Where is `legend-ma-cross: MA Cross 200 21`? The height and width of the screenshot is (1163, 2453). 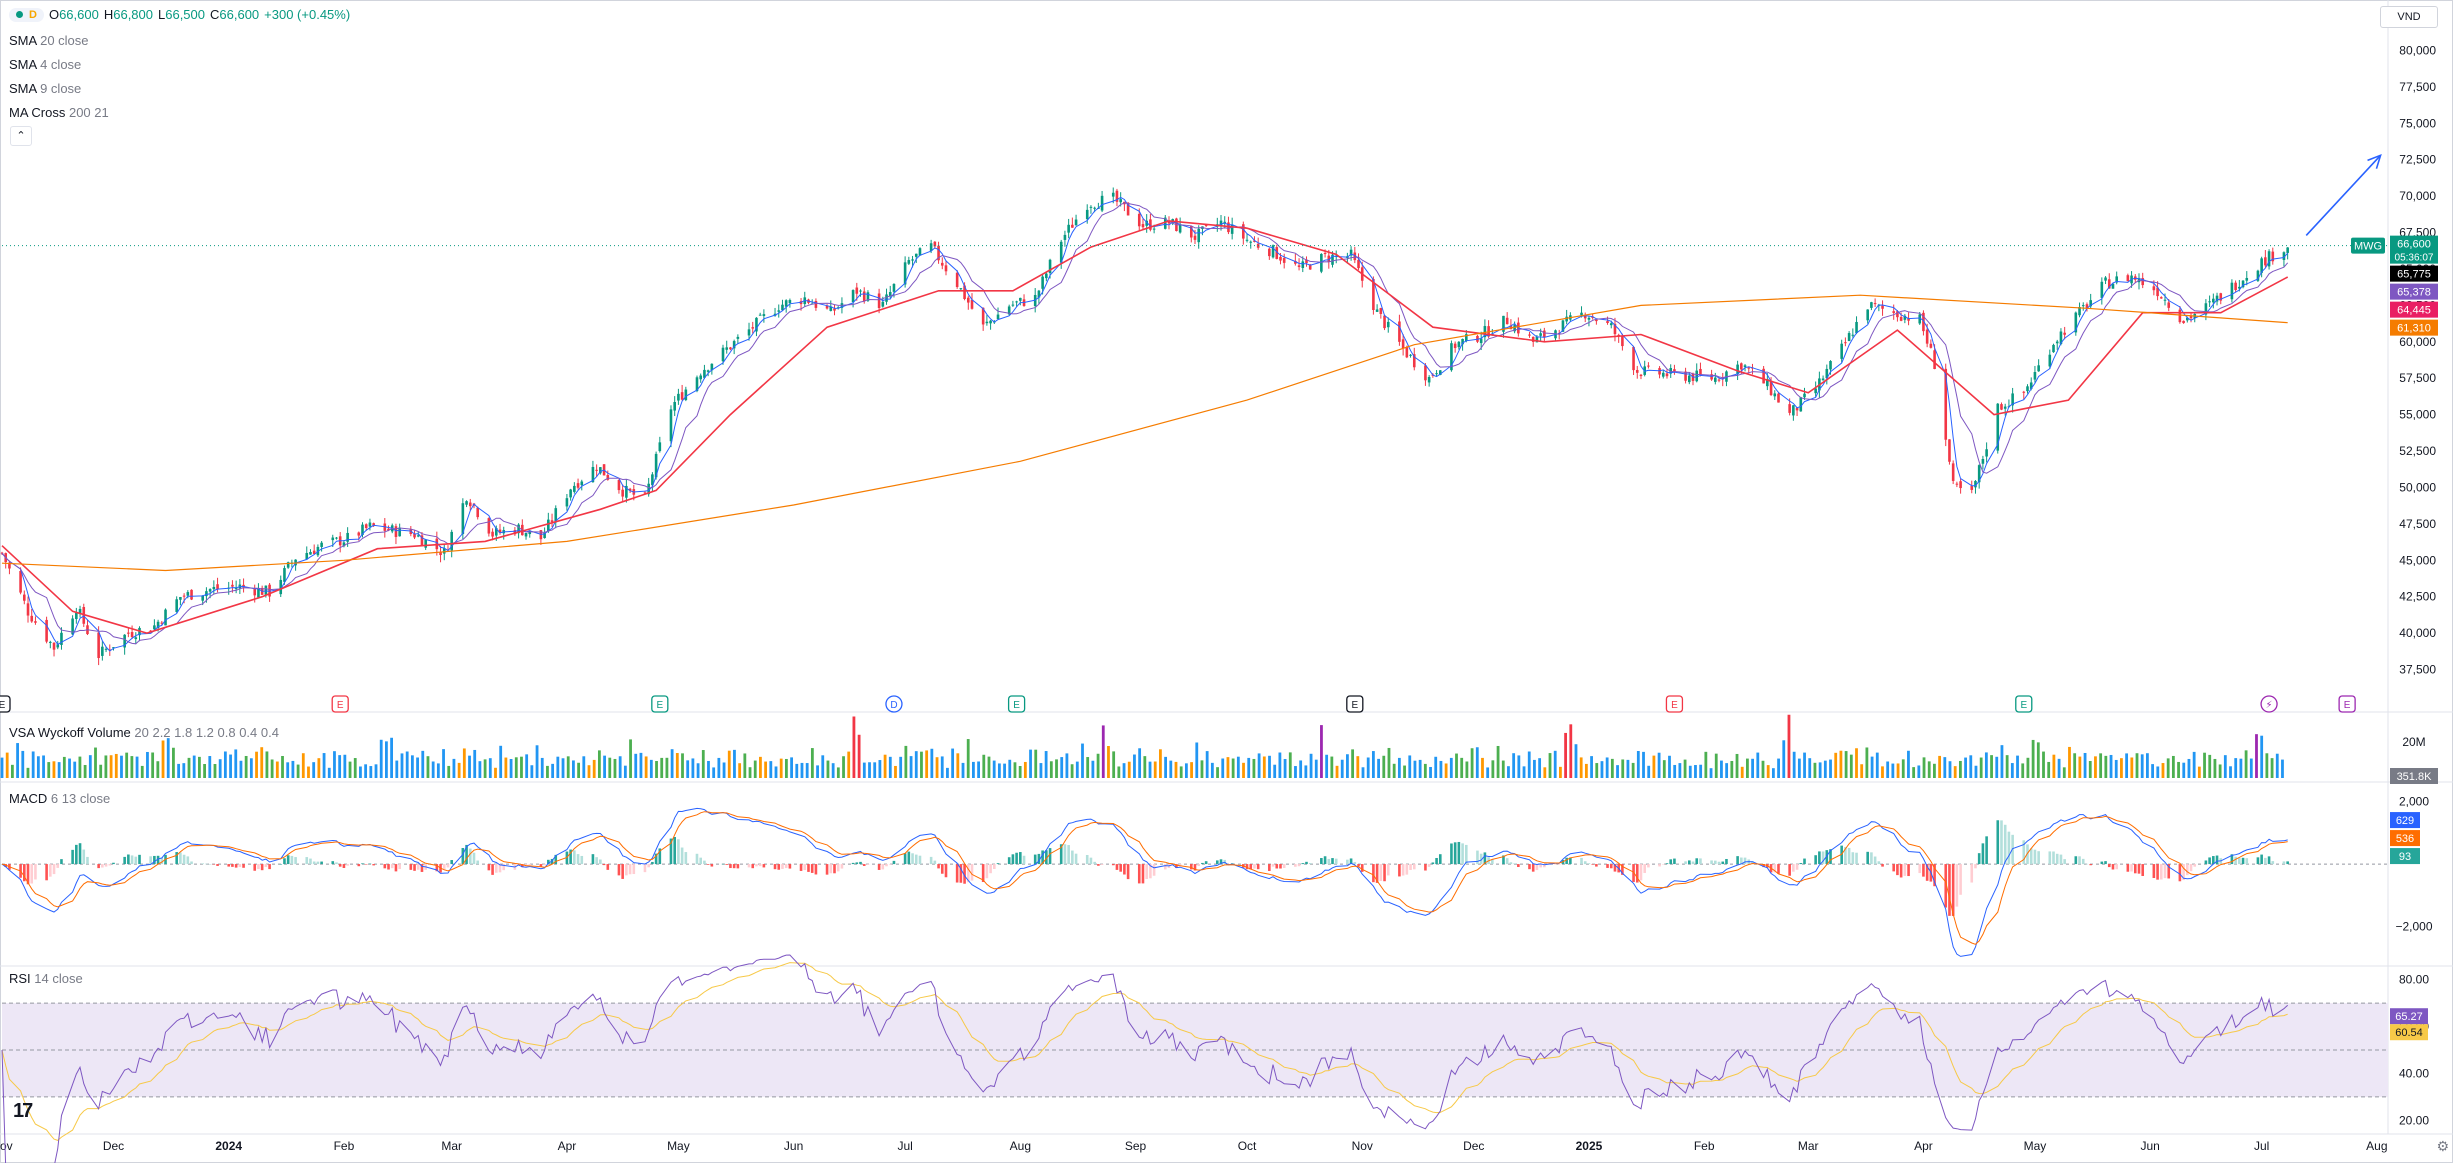
legend-ma-cross: MA Cross 200 21 is located at coordinates (59, 112).